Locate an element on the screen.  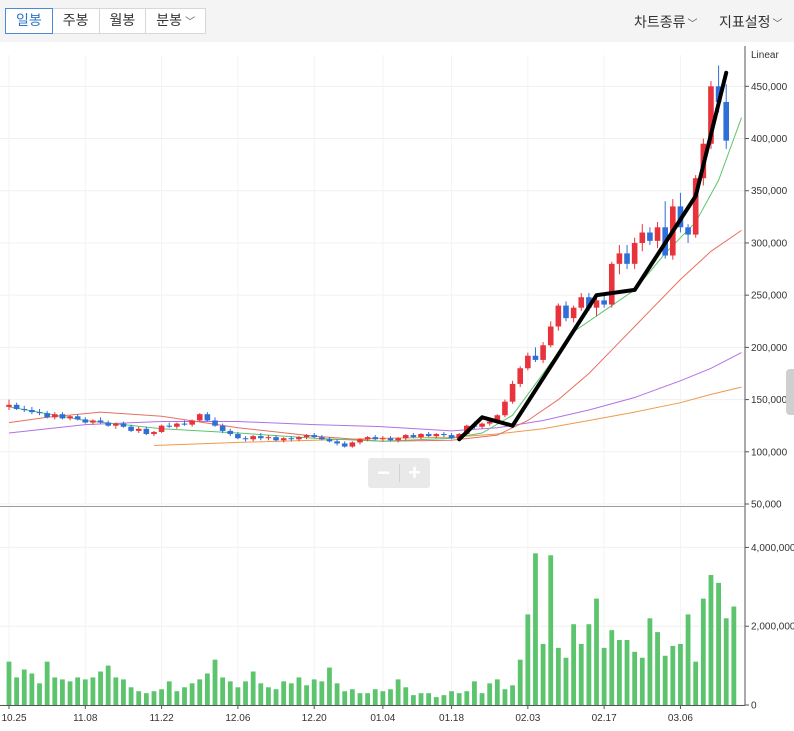
zoom-in-button: + is located at coordinates (414, 472).